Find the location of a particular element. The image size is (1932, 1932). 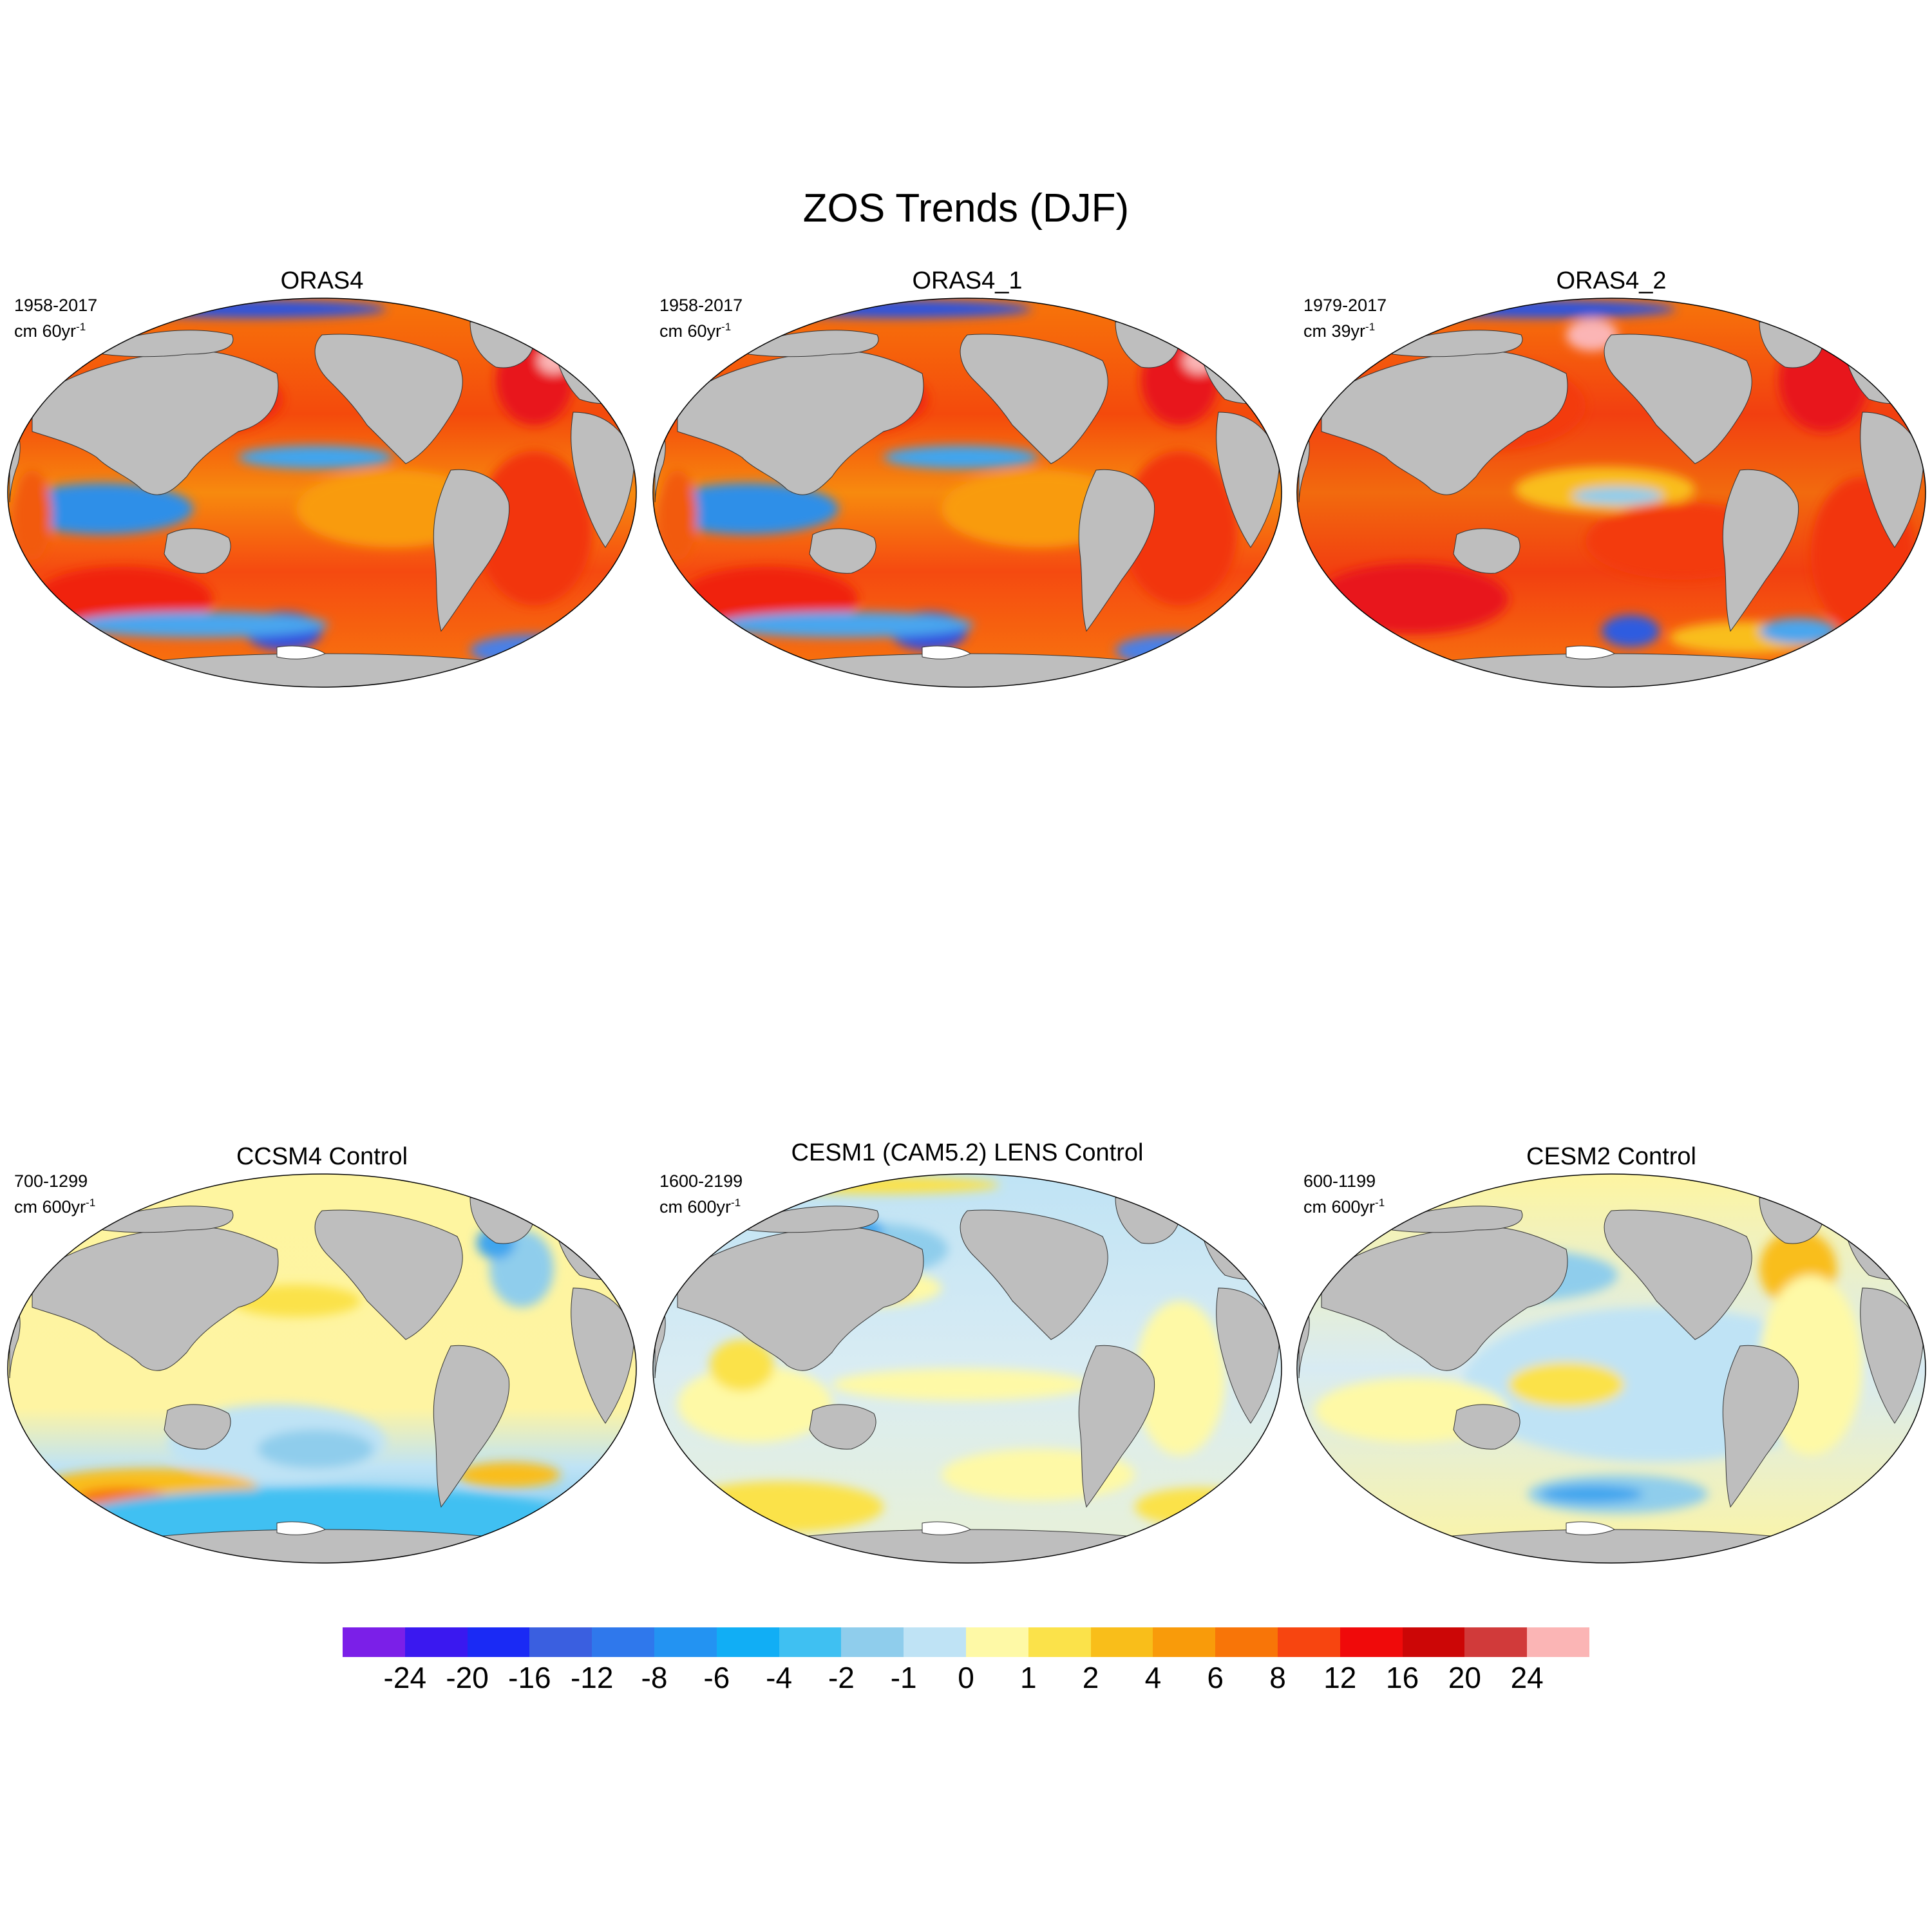

colorbar-tick-label: -20 is located at coordinates (467, 1677).